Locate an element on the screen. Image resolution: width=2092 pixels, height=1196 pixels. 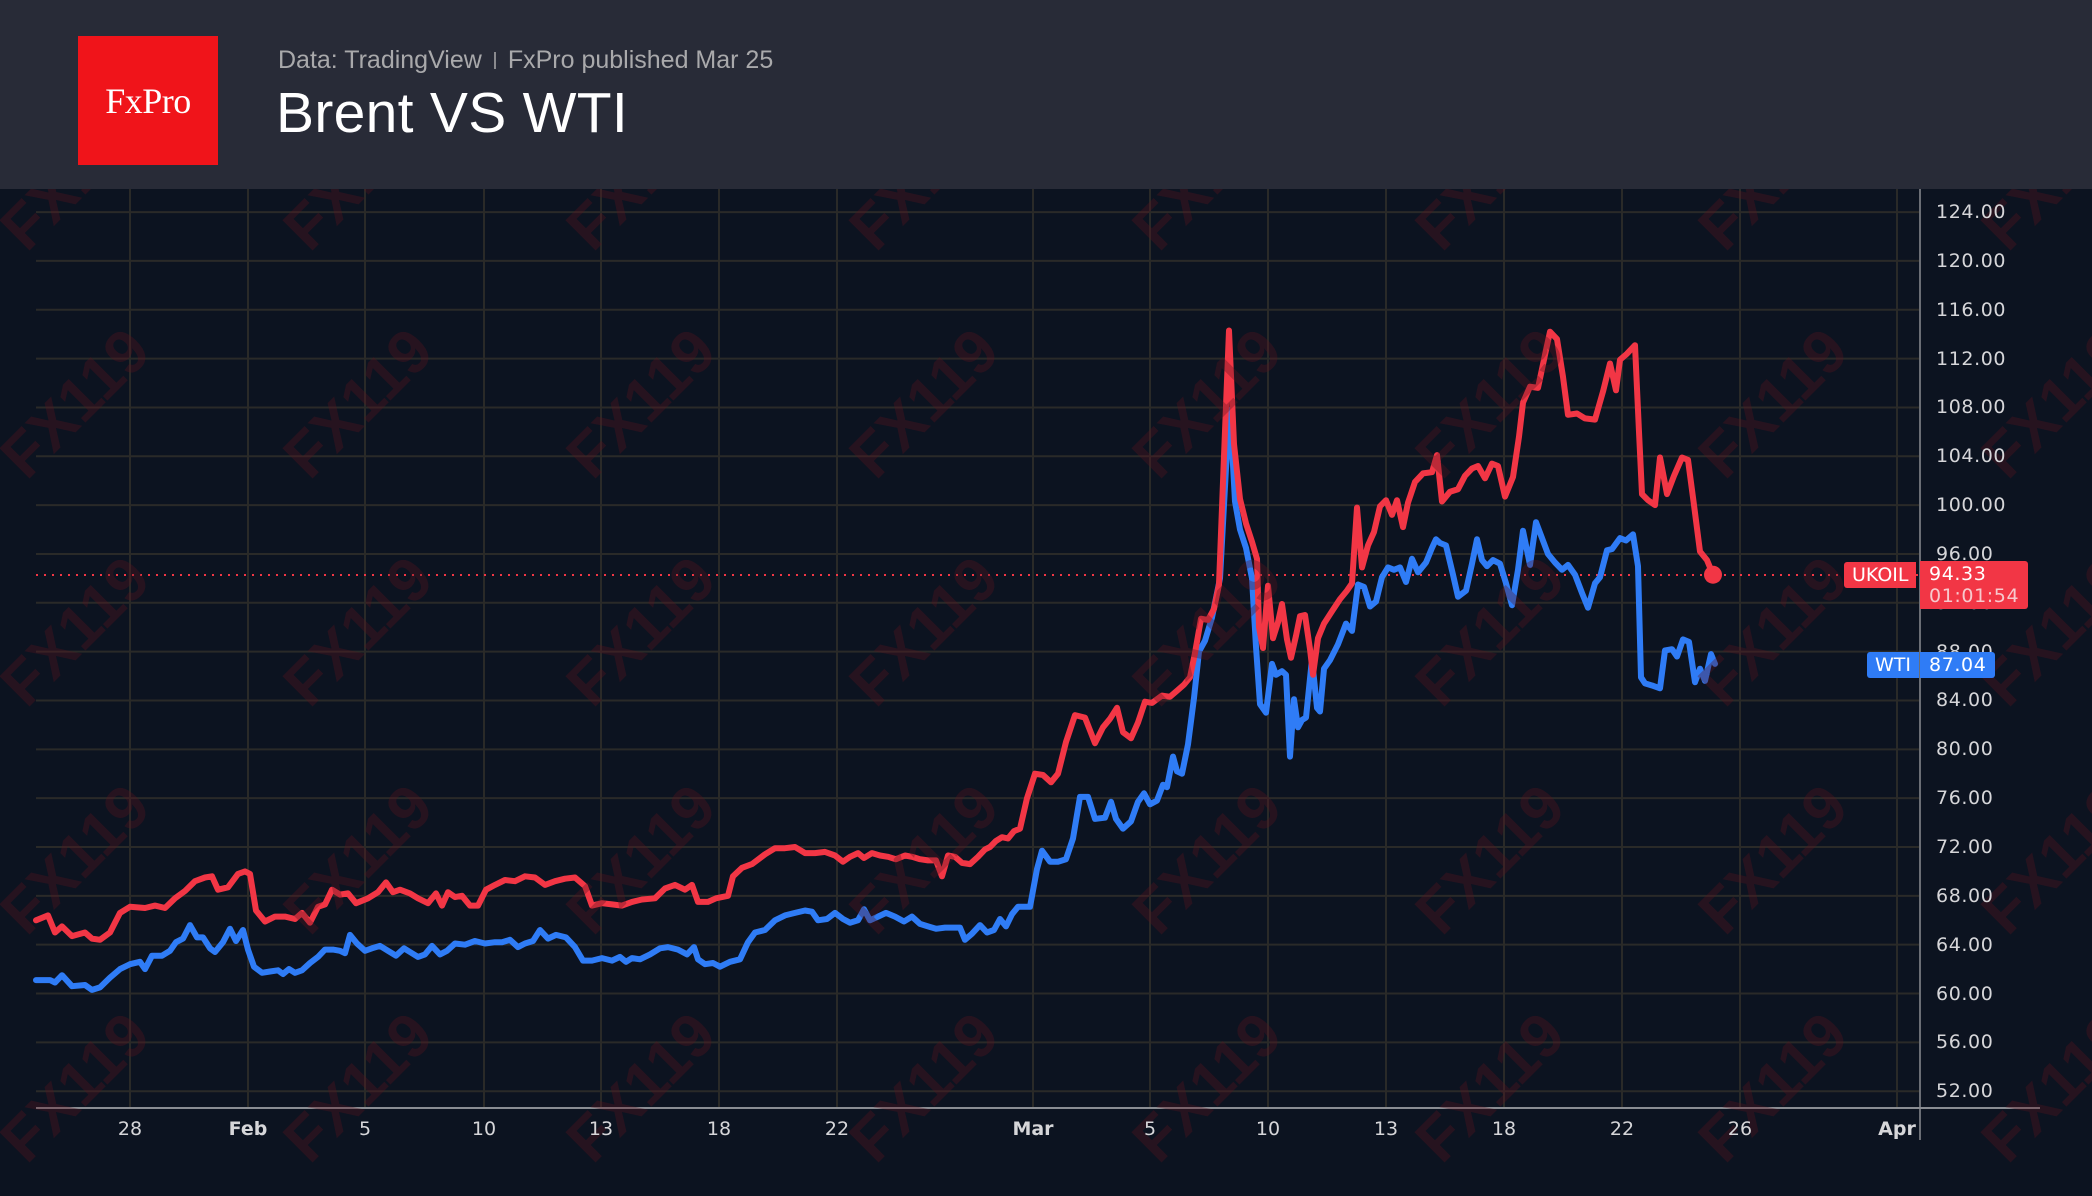
wti-symbol: WTI is located at coordinates (1893, 665).